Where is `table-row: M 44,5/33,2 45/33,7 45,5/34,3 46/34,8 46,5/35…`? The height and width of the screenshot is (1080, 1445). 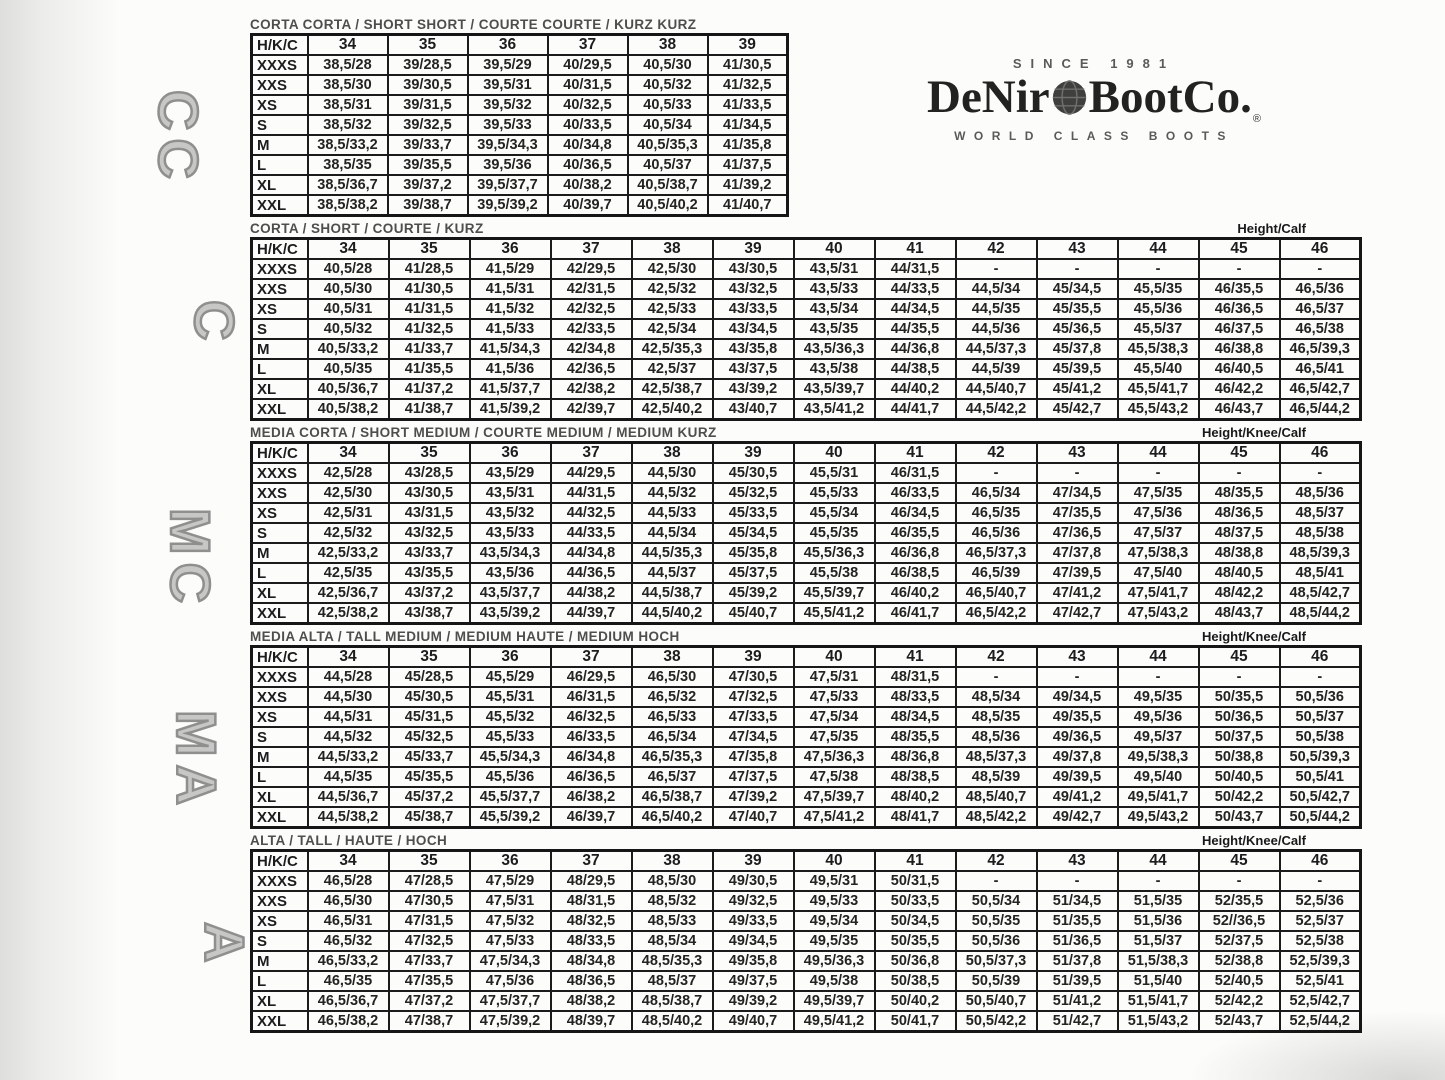
table-row: M 44,5/33,2 45/33,7 45,5/34,3 46/34,8 46,5/35… is located at coordinates (806, 757).